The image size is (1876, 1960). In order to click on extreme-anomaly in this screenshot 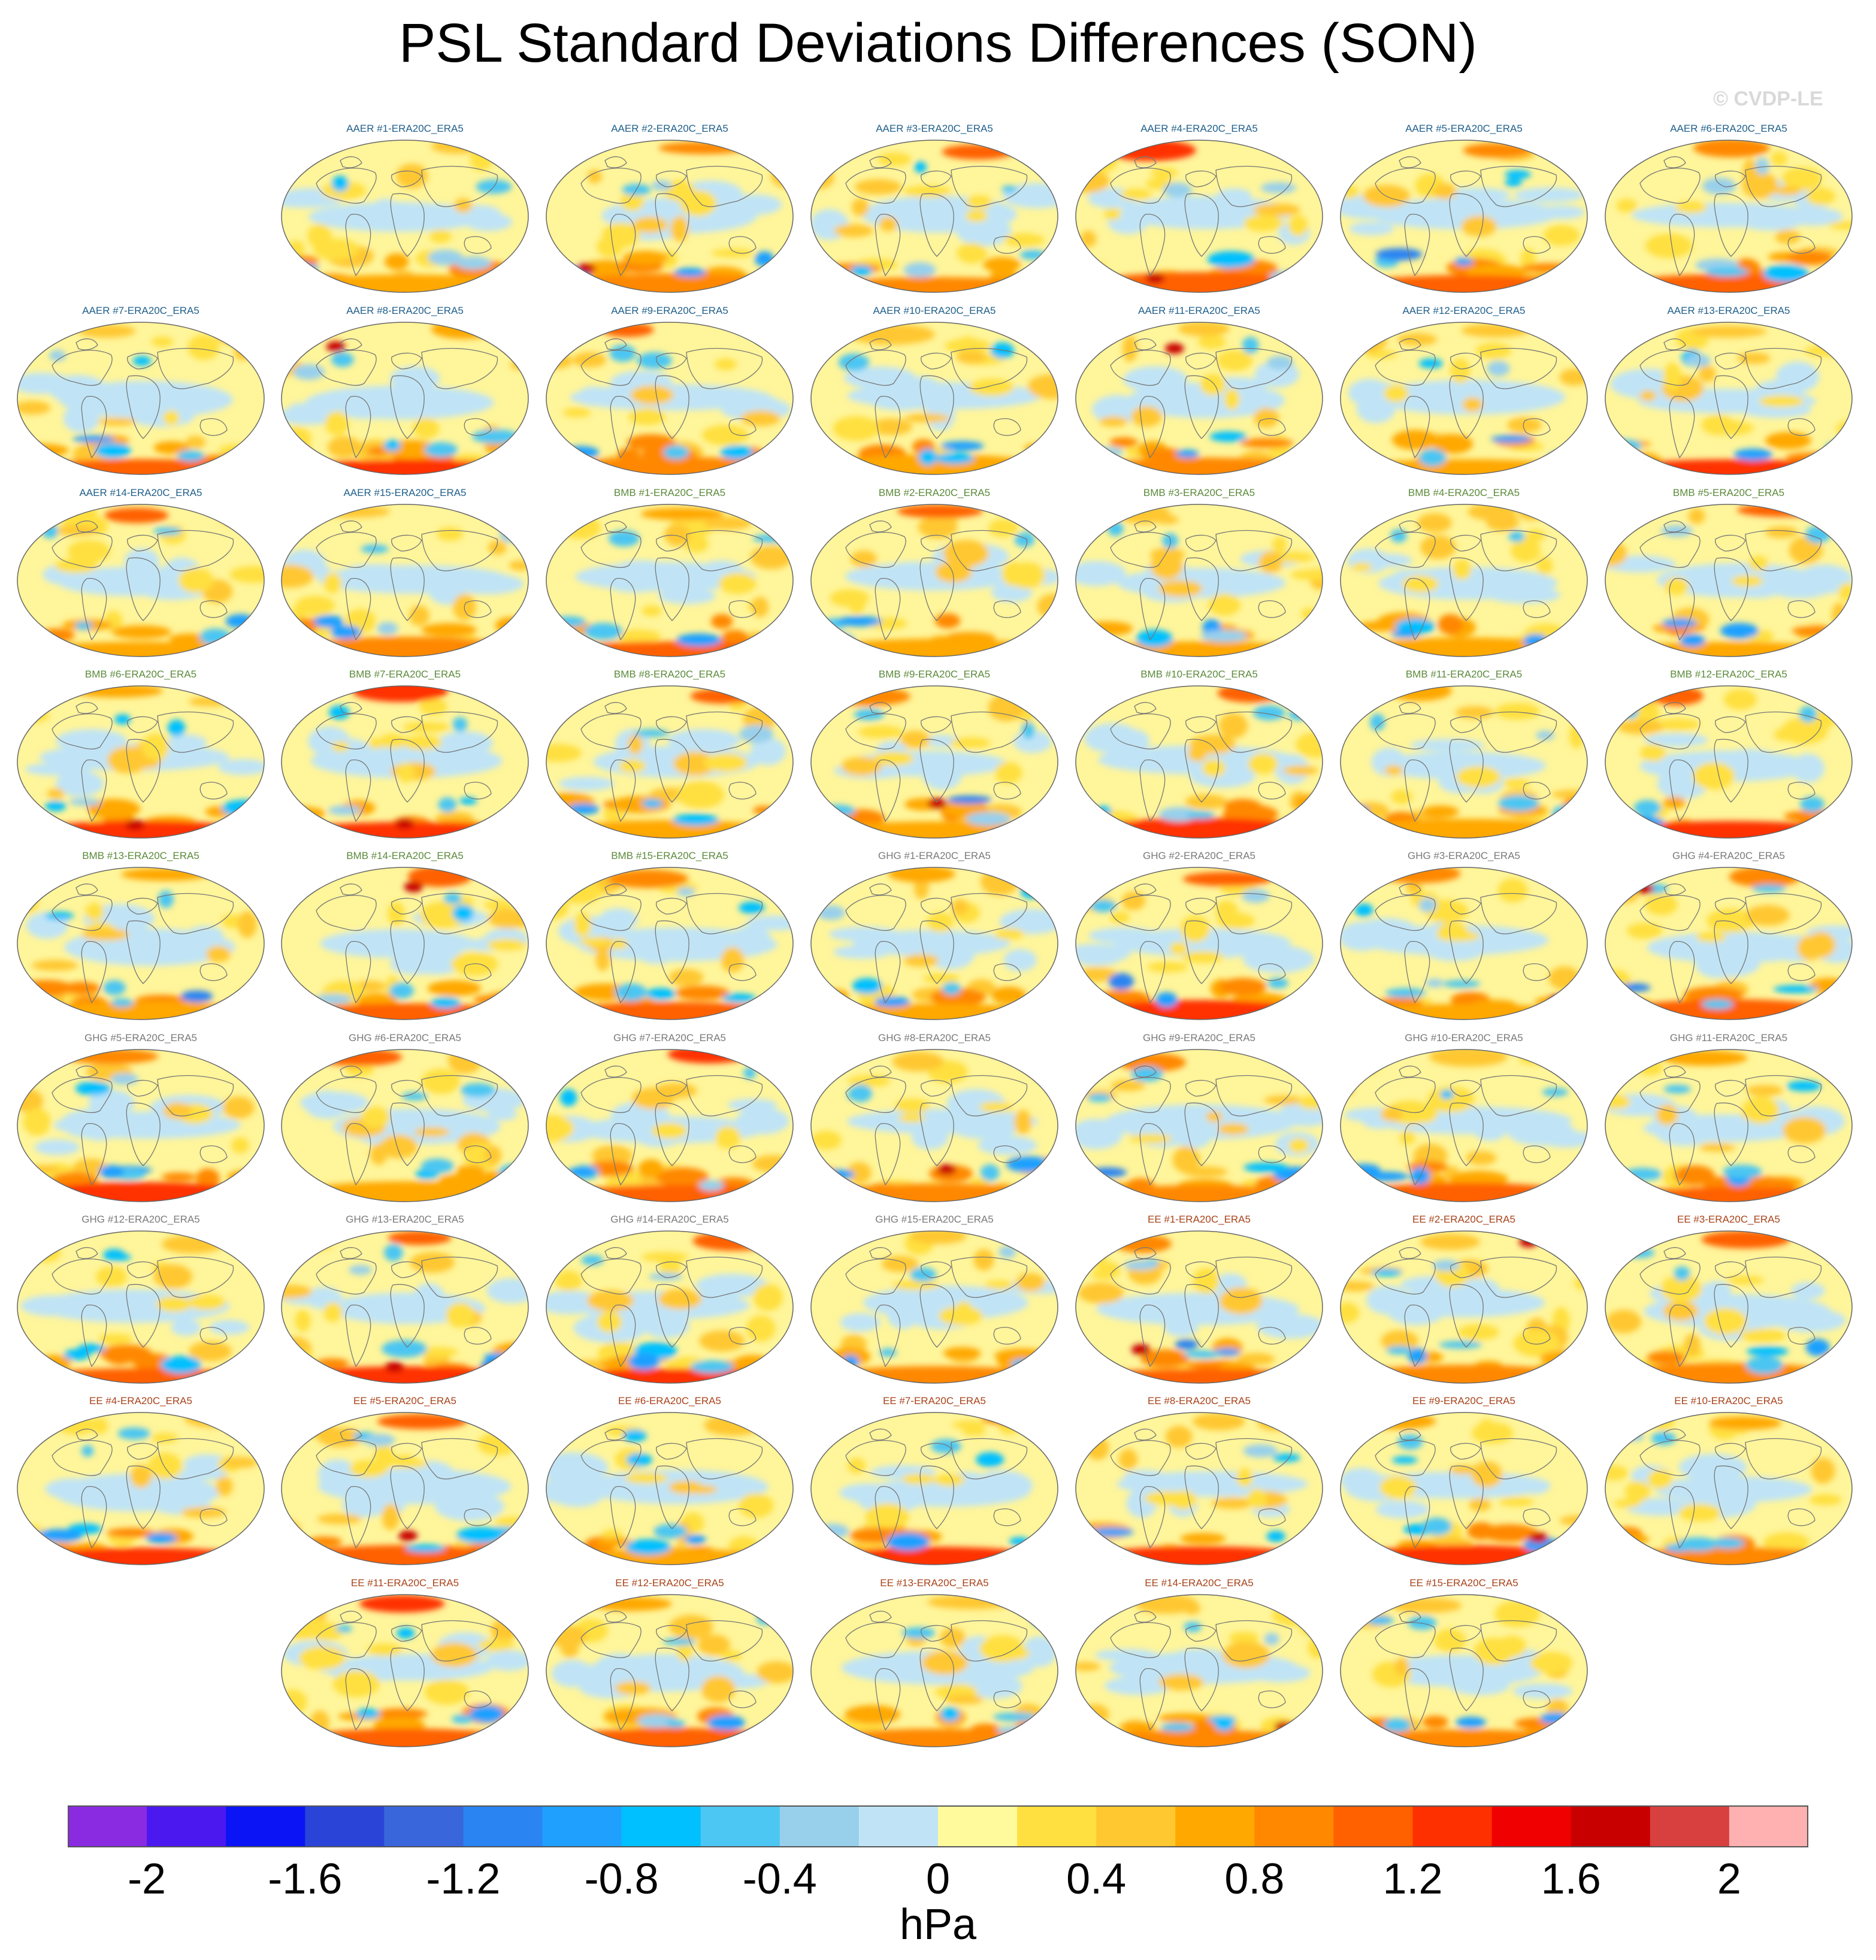, I will do `click(394, 1367)`.